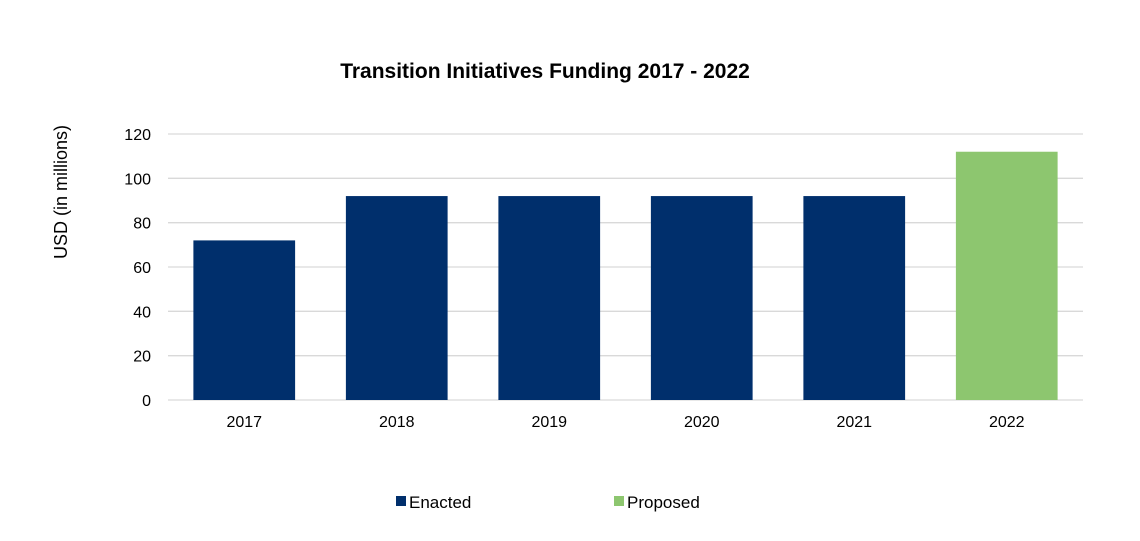  What do you see at coordinates (396, 298) in the screenshot?
I see `bar-2018` at bounding box center [396, 298].